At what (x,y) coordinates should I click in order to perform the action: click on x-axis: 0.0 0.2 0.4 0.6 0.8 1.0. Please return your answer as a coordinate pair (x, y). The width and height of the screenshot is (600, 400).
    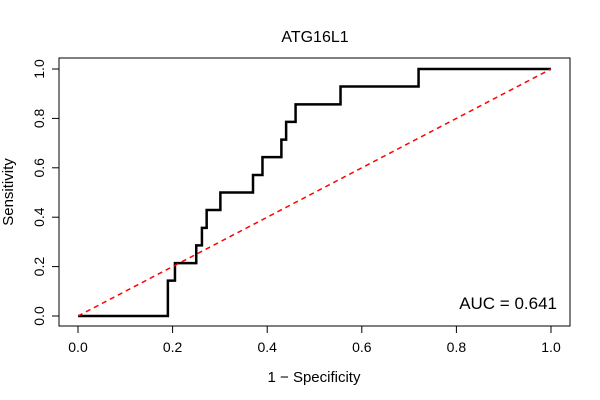
    Looking at the image, I should click on (314, 340).